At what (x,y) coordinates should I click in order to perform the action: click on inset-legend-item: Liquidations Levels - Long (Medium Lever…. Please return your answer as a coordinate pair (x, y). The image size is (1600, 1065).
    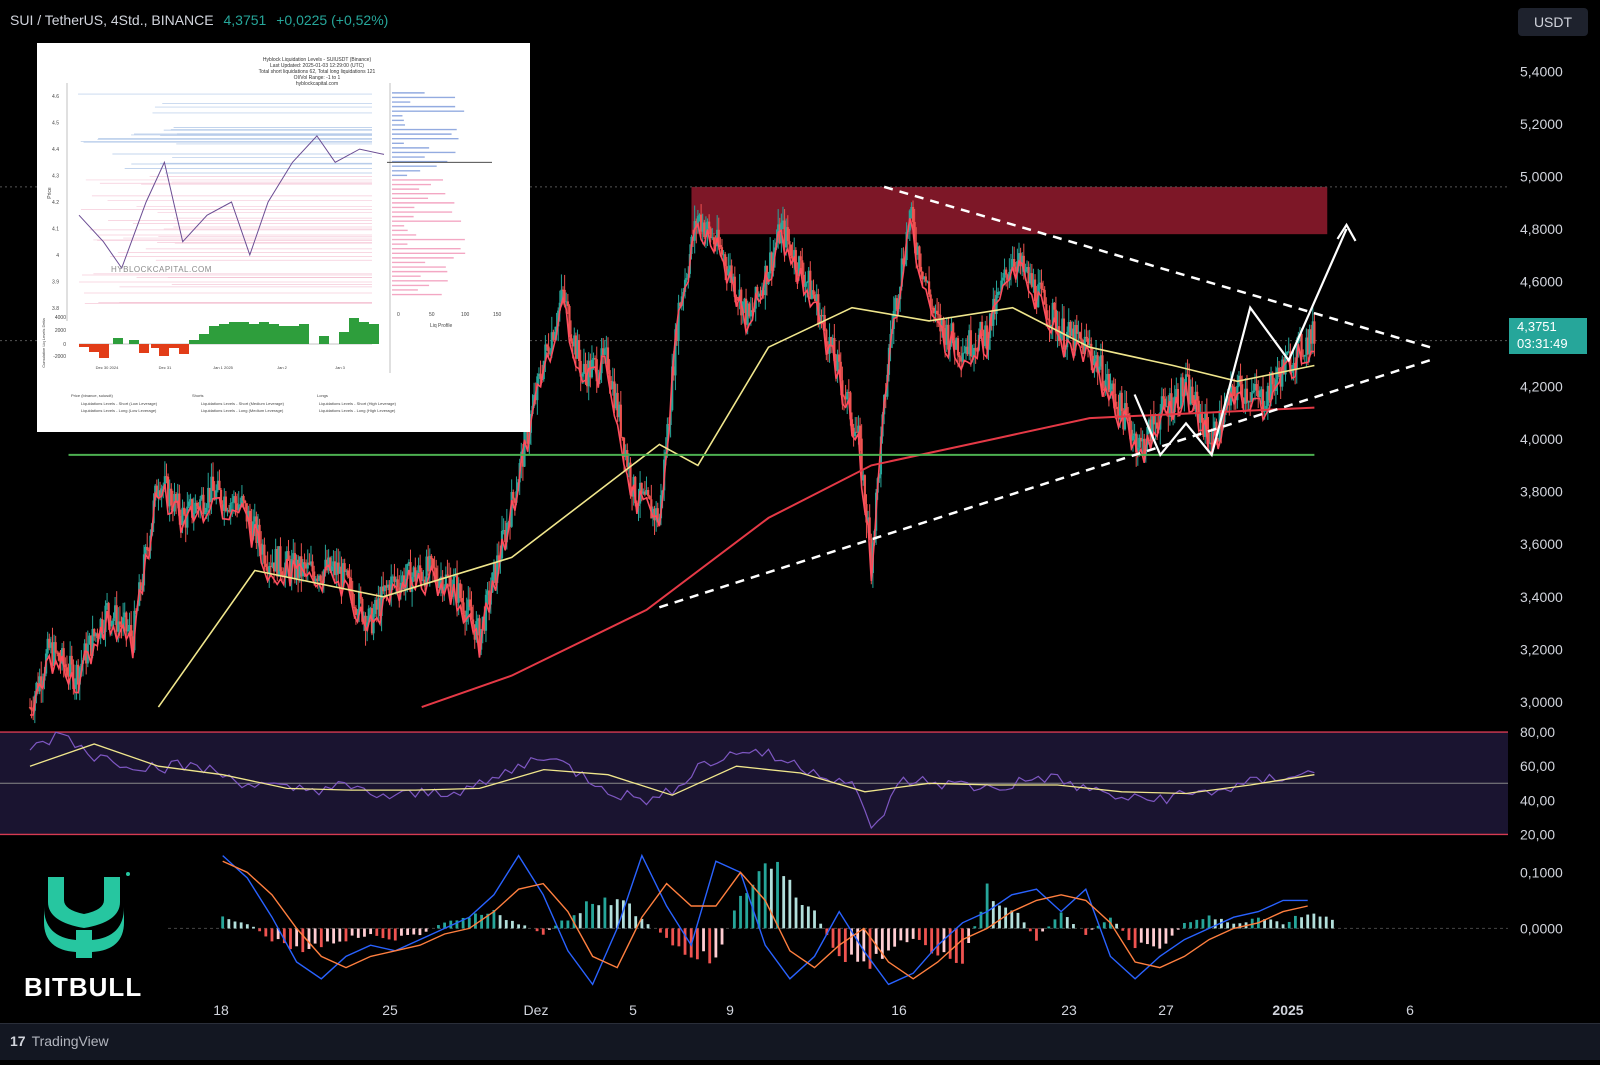
    Looking at the image, I should click on (242, 410).